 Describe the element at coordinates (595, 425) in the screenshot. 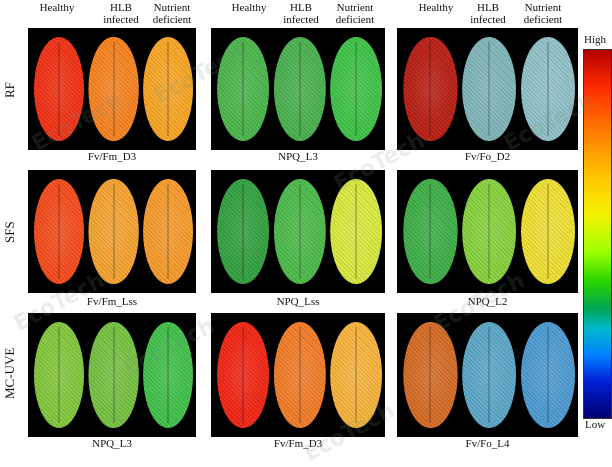

I see `colorbar-low-label: Low` at that location.